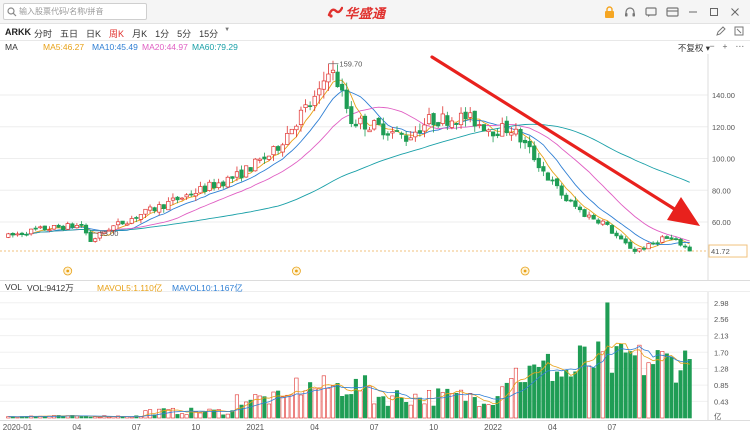 This screenshot has width=750, height=434. Describe the element at coordinates (140, 34) in the screenshot. I see `tab-monthly-k: 月K` at that location.